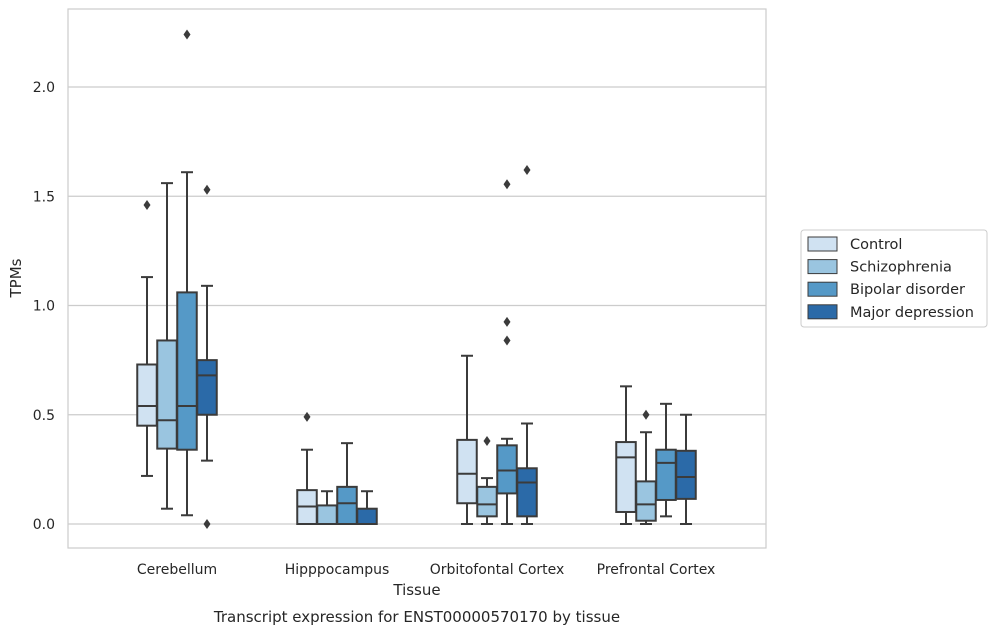 Image resolution: width=997 pixels, height=634 pixels. What do you see at coordinates (876, 245) in the screenshot?
I see `legend-label: Control` at bounding box center [876, 245].